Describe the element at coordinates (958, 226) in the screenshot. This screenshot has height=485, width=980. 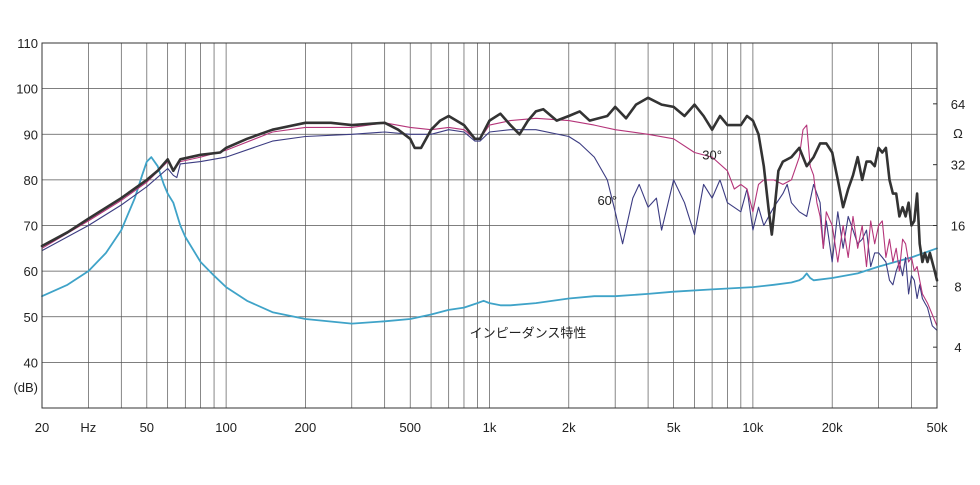
I see `y2-tick-label: 16` at that location.